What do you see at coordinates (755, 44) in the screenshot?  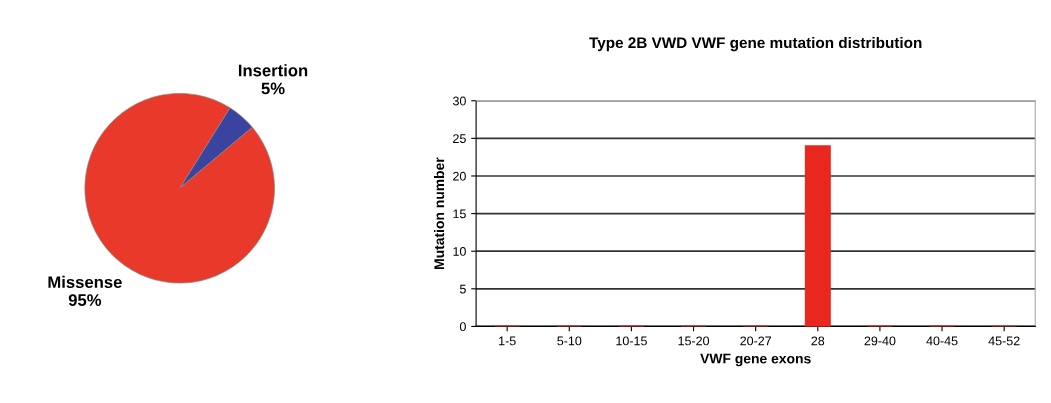 I see `chart-title: Type 2B VWD VWF gene mutation distribution` at bounding box center [755, 44].